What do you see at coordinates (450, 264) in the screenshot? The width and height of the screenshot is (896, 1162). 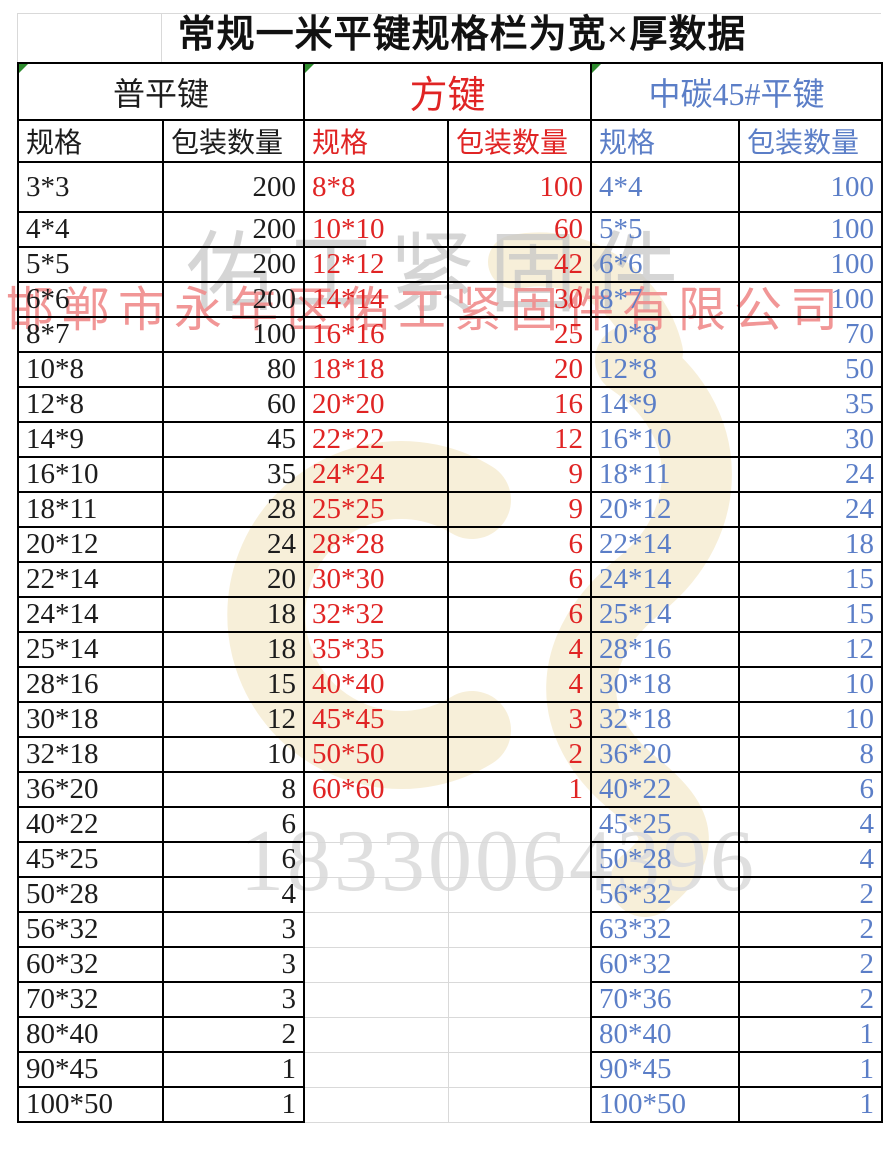 I see `table-row: 5*5 200 12*12 42 6*6 100` at bounding box center [450, 264].